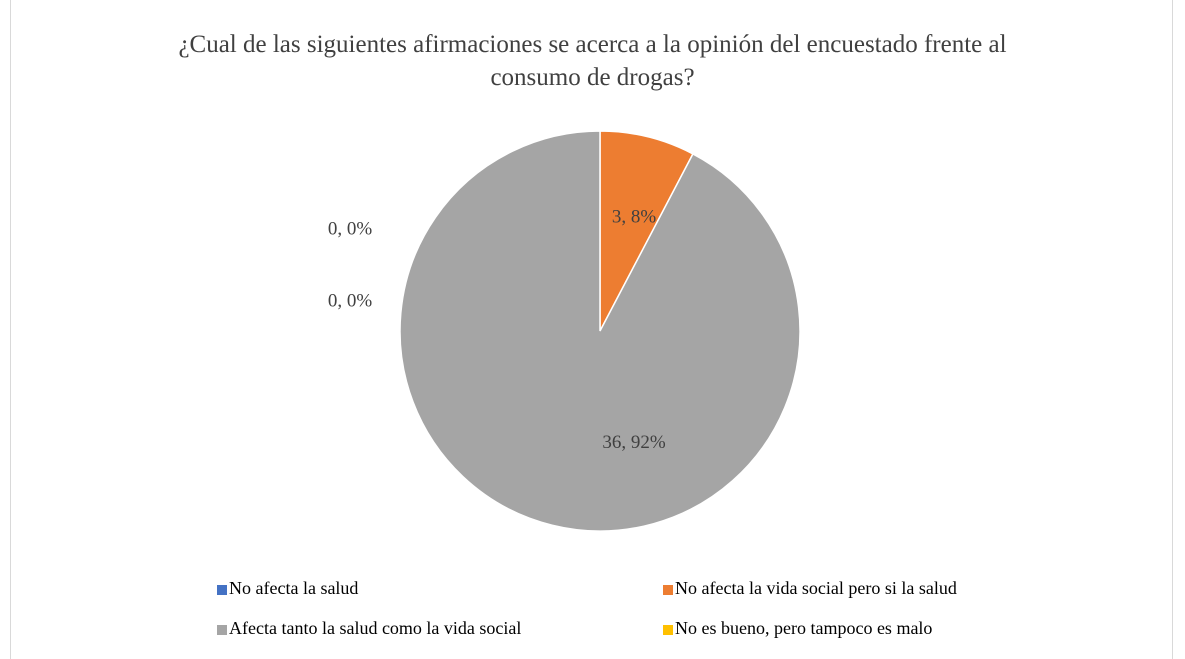 Image resolution: width=1185 pixels, height=659 pixels. I want to click on legend-label: No es bueno, pero tampoco es malo, so click(803, 628).